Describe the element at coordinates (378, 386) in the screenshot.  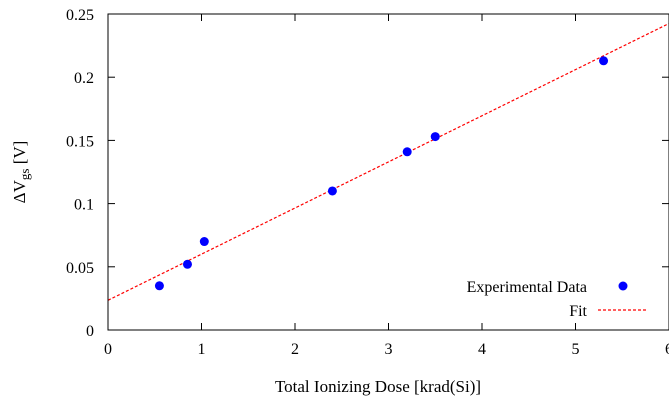
I see `x-axis-label: Total Ionizing Dose [krad(Si)]` at that location.